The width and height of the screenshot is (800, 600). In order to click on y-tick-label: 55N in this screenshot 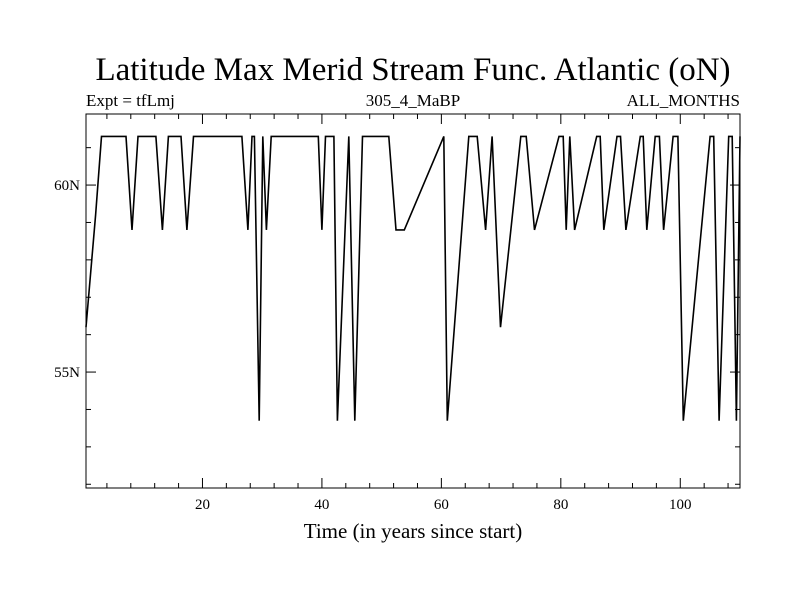, I will do `click(67, 373)`.